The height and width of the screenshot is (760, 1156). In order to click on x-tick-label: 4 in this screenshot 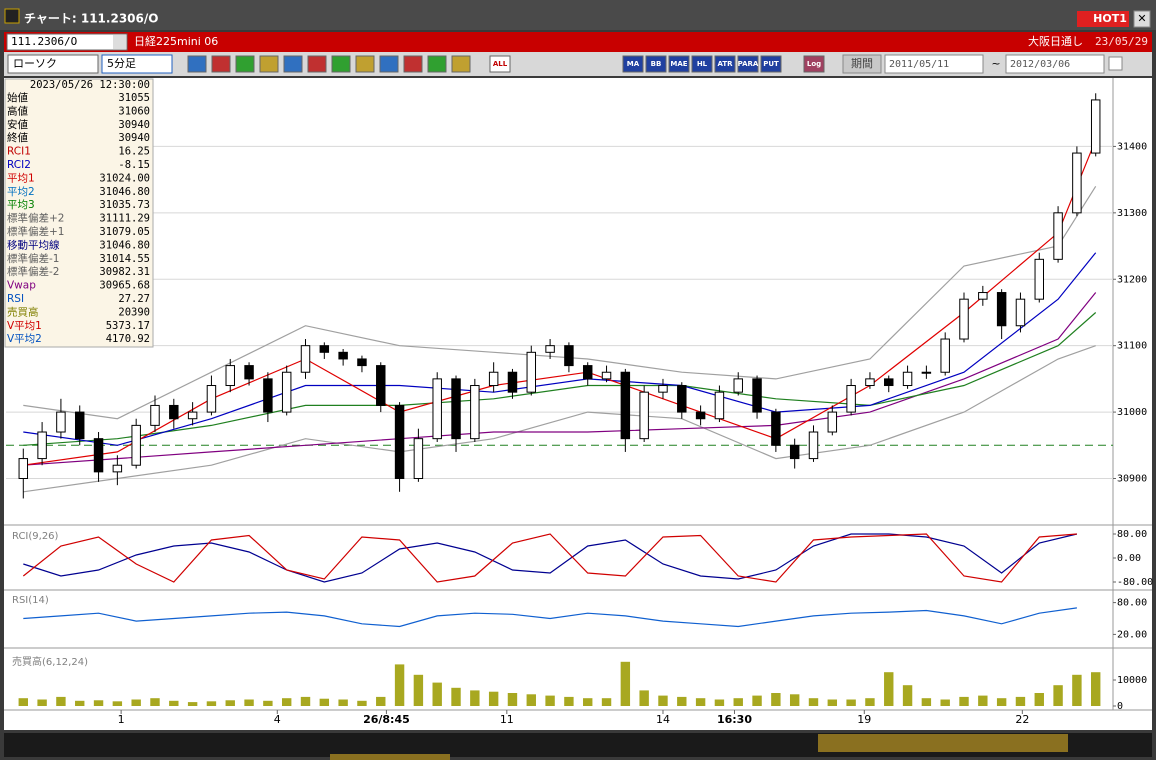, I will do `click(277, 719)`.